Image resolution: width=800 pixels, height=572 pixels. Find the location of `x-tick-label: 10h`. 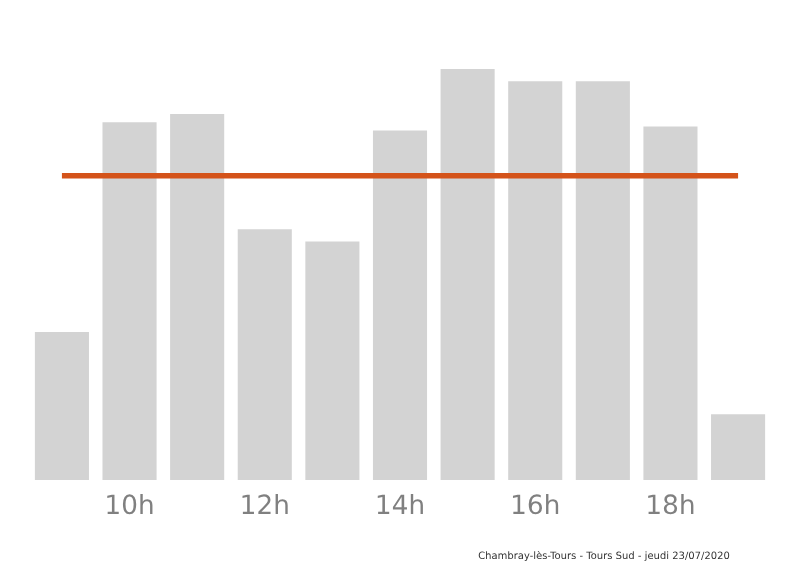

x-tick-label: 10h is located at coordinates (130, 504).